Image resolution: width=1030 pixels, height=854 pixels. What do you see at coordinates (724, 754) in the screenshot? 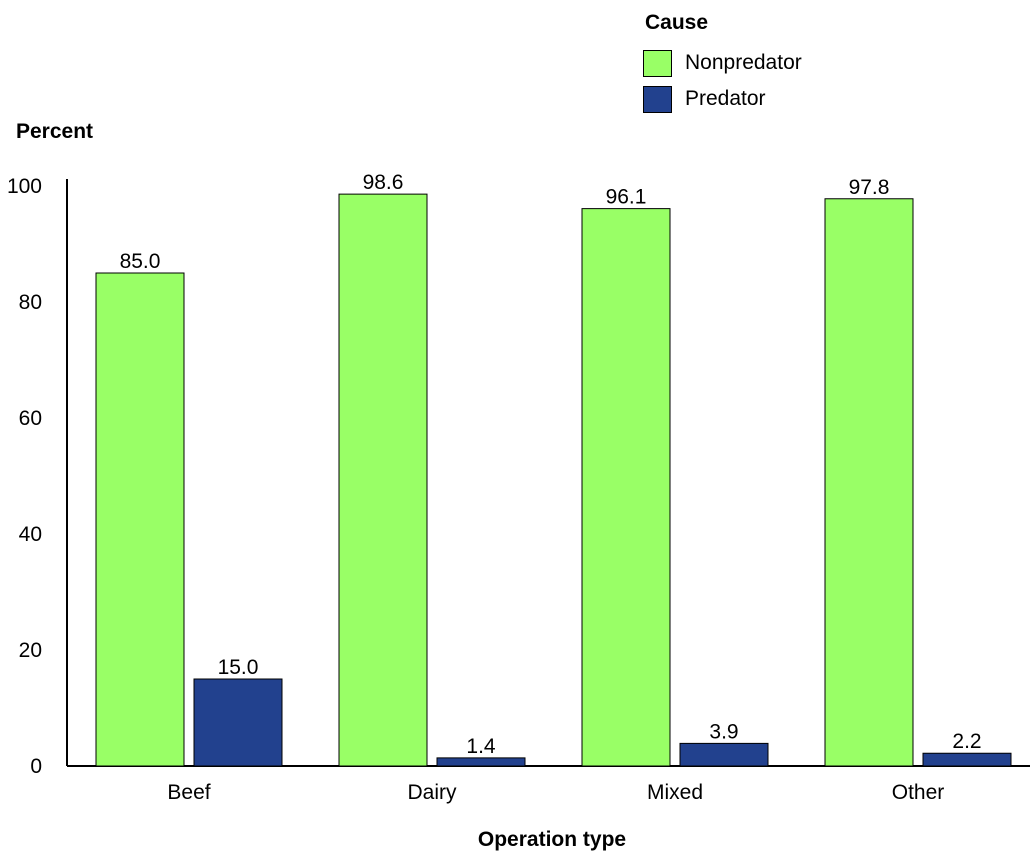
I see `bar-predator-mixed` at bounding box center [724, 754].